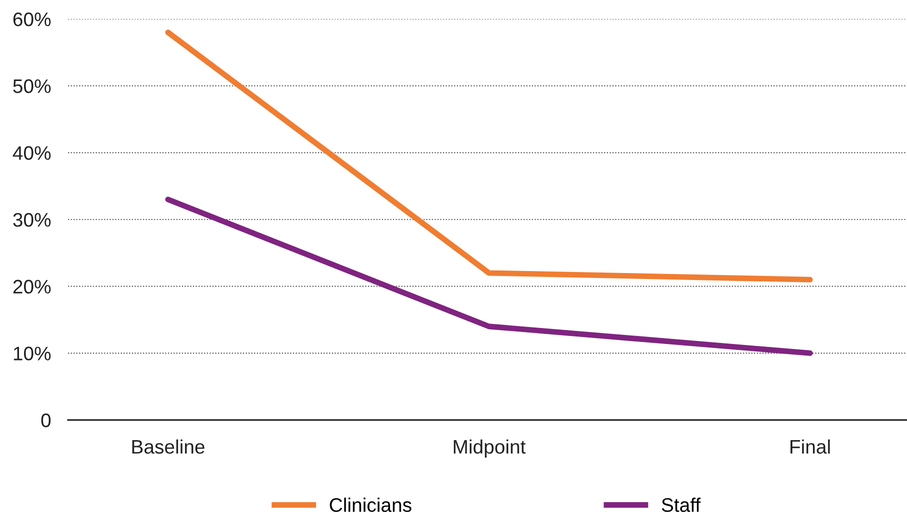 The height and width of the screenshot is (512, 907). What do you see at coordinates (371, 505) in the screenshot?
I see `legend-label: Clinicians` at bounding box center [371, 505].